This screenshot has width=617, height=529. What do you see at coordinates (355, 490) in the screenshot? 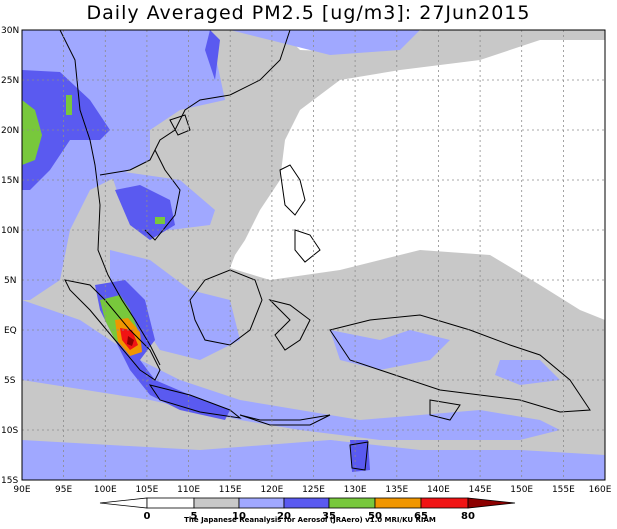
I see `lon-label: 130E` at bounding box center [355, 490].